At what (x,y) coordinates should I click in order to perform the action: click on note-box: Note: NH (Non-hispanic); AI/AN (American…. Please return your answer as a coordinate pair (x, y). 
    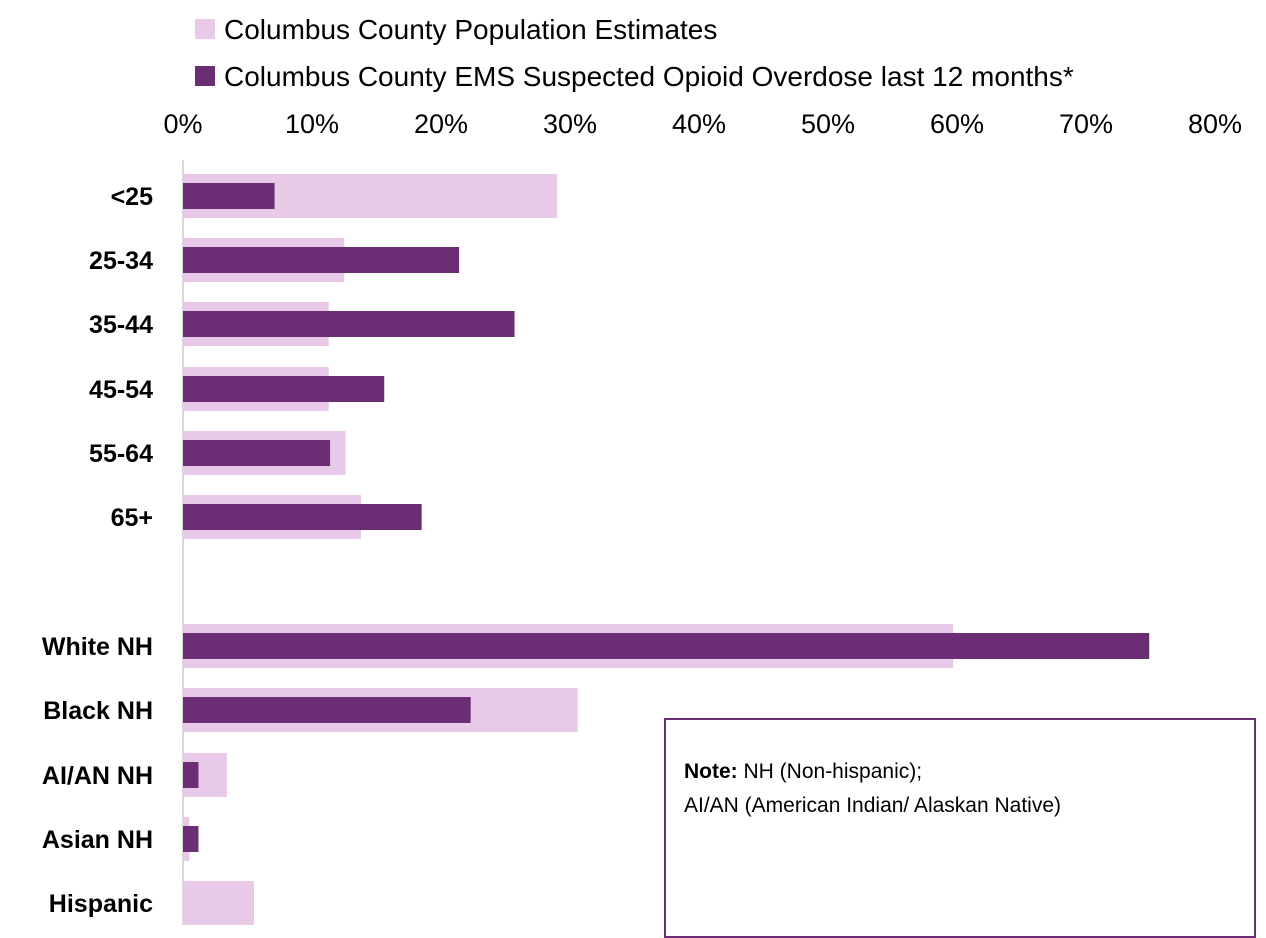
    Looking at the image, I should click on (960, 828).